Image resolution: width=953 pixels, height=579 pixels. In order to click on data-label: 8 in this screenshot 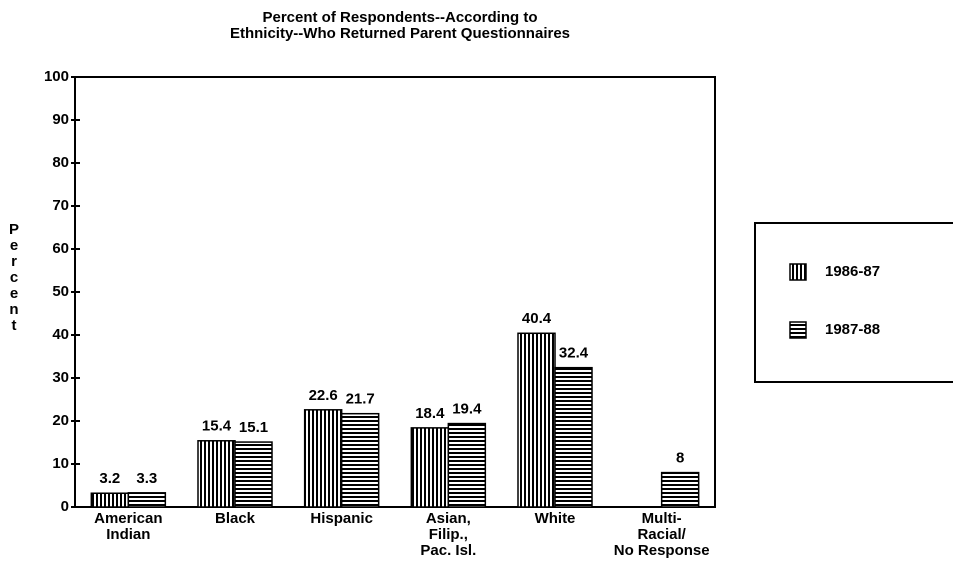, I will do `click(680, 458)`.